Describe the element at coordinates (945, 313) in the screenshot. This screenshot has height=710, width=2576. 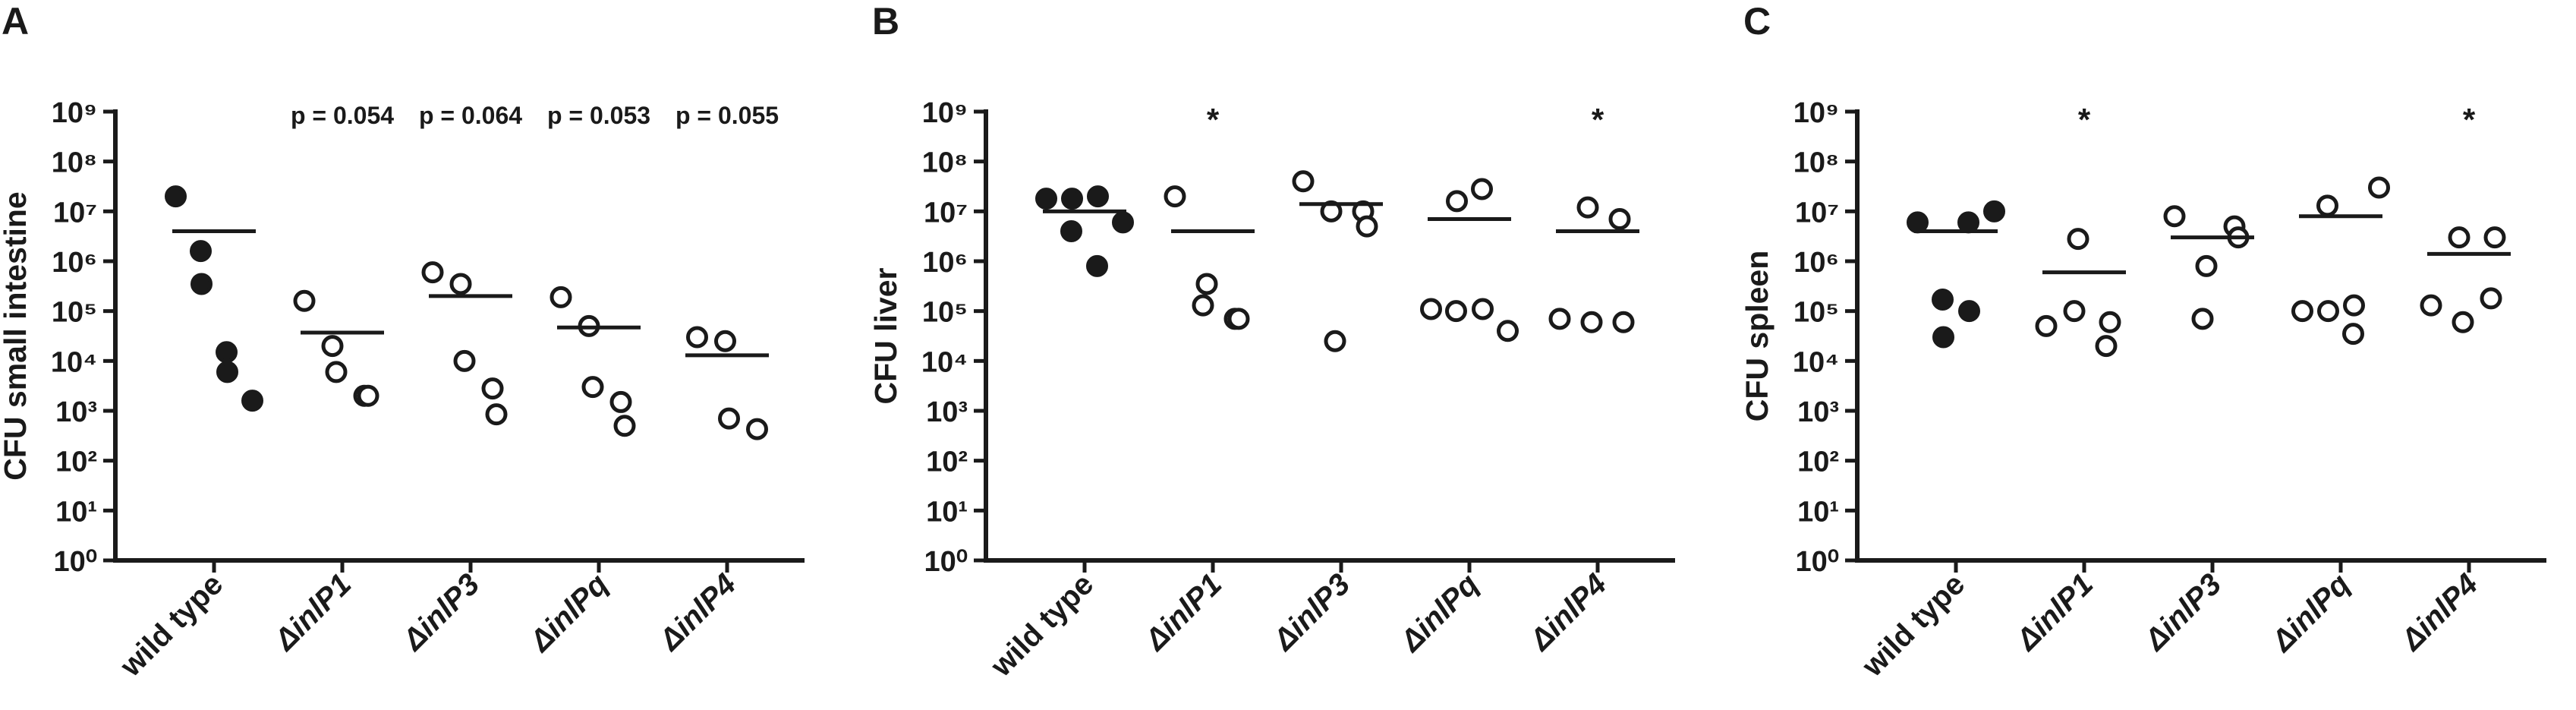
I see `y-tick-label: 10⁵` at that location.